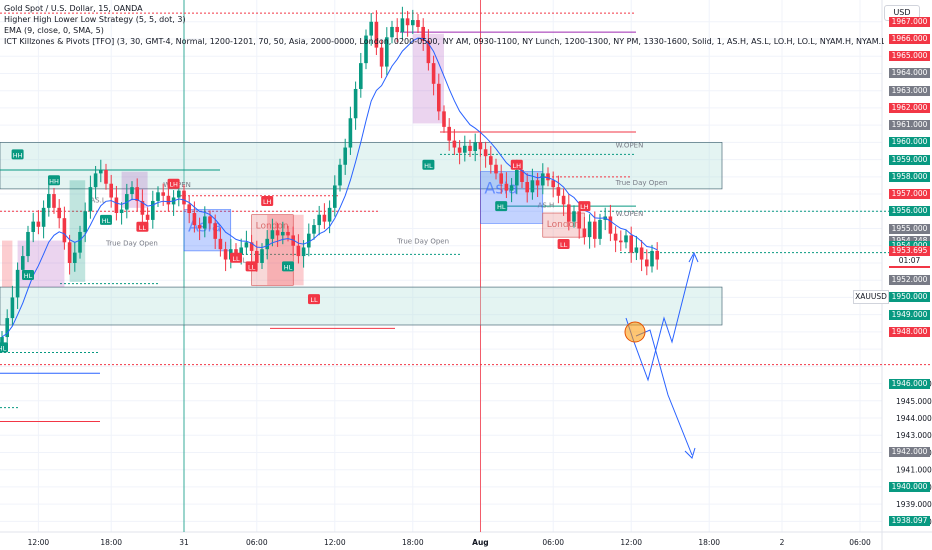 This screenshot has width=932, height=550. Describe the element at coordinates (97, 200) in the screenshot. I see `level-label: AS.L` at that location.